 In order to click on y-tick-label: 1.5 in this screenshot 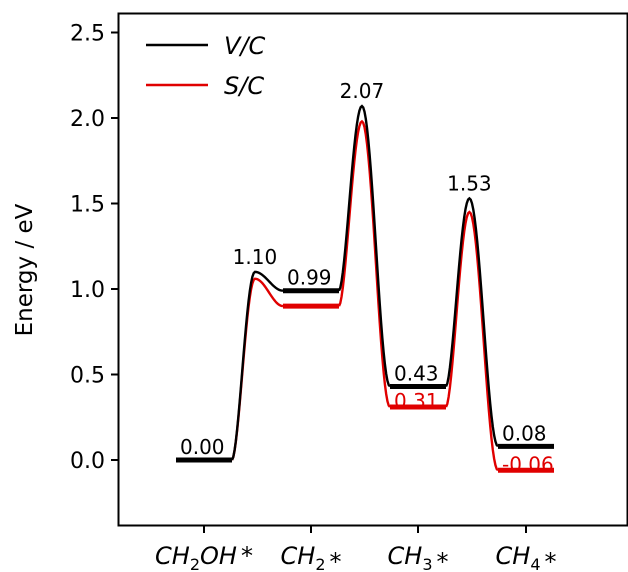, I will do `click(87, 205)`.